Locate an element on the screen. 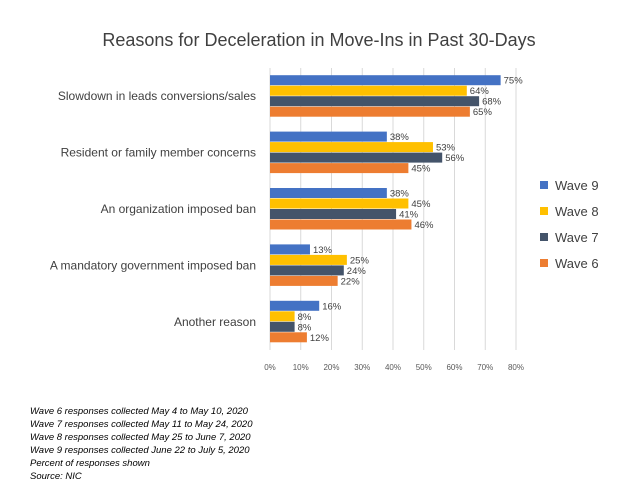 Image resolution: width=638 pixels, height=493 pixels. category-label: A mandatory government imposed ban is located at coordinates (153, 265).